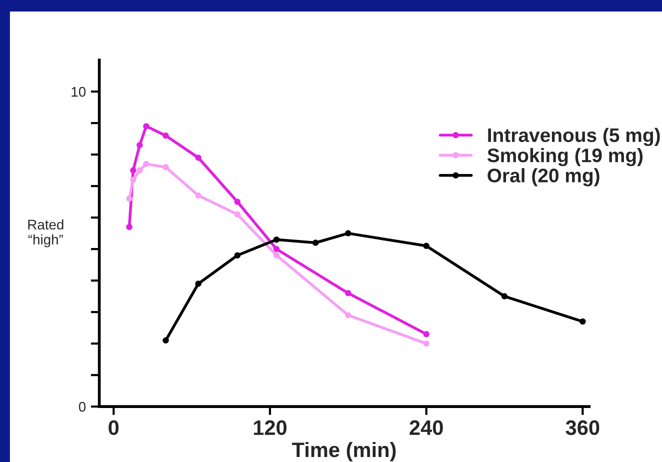 This screenshot has width=662, height=462. What do you see at coordinates (574, 137) in the screenshot?
I see `legend-label: Intravenous (5 mg)` at bounding box center [574, 137].